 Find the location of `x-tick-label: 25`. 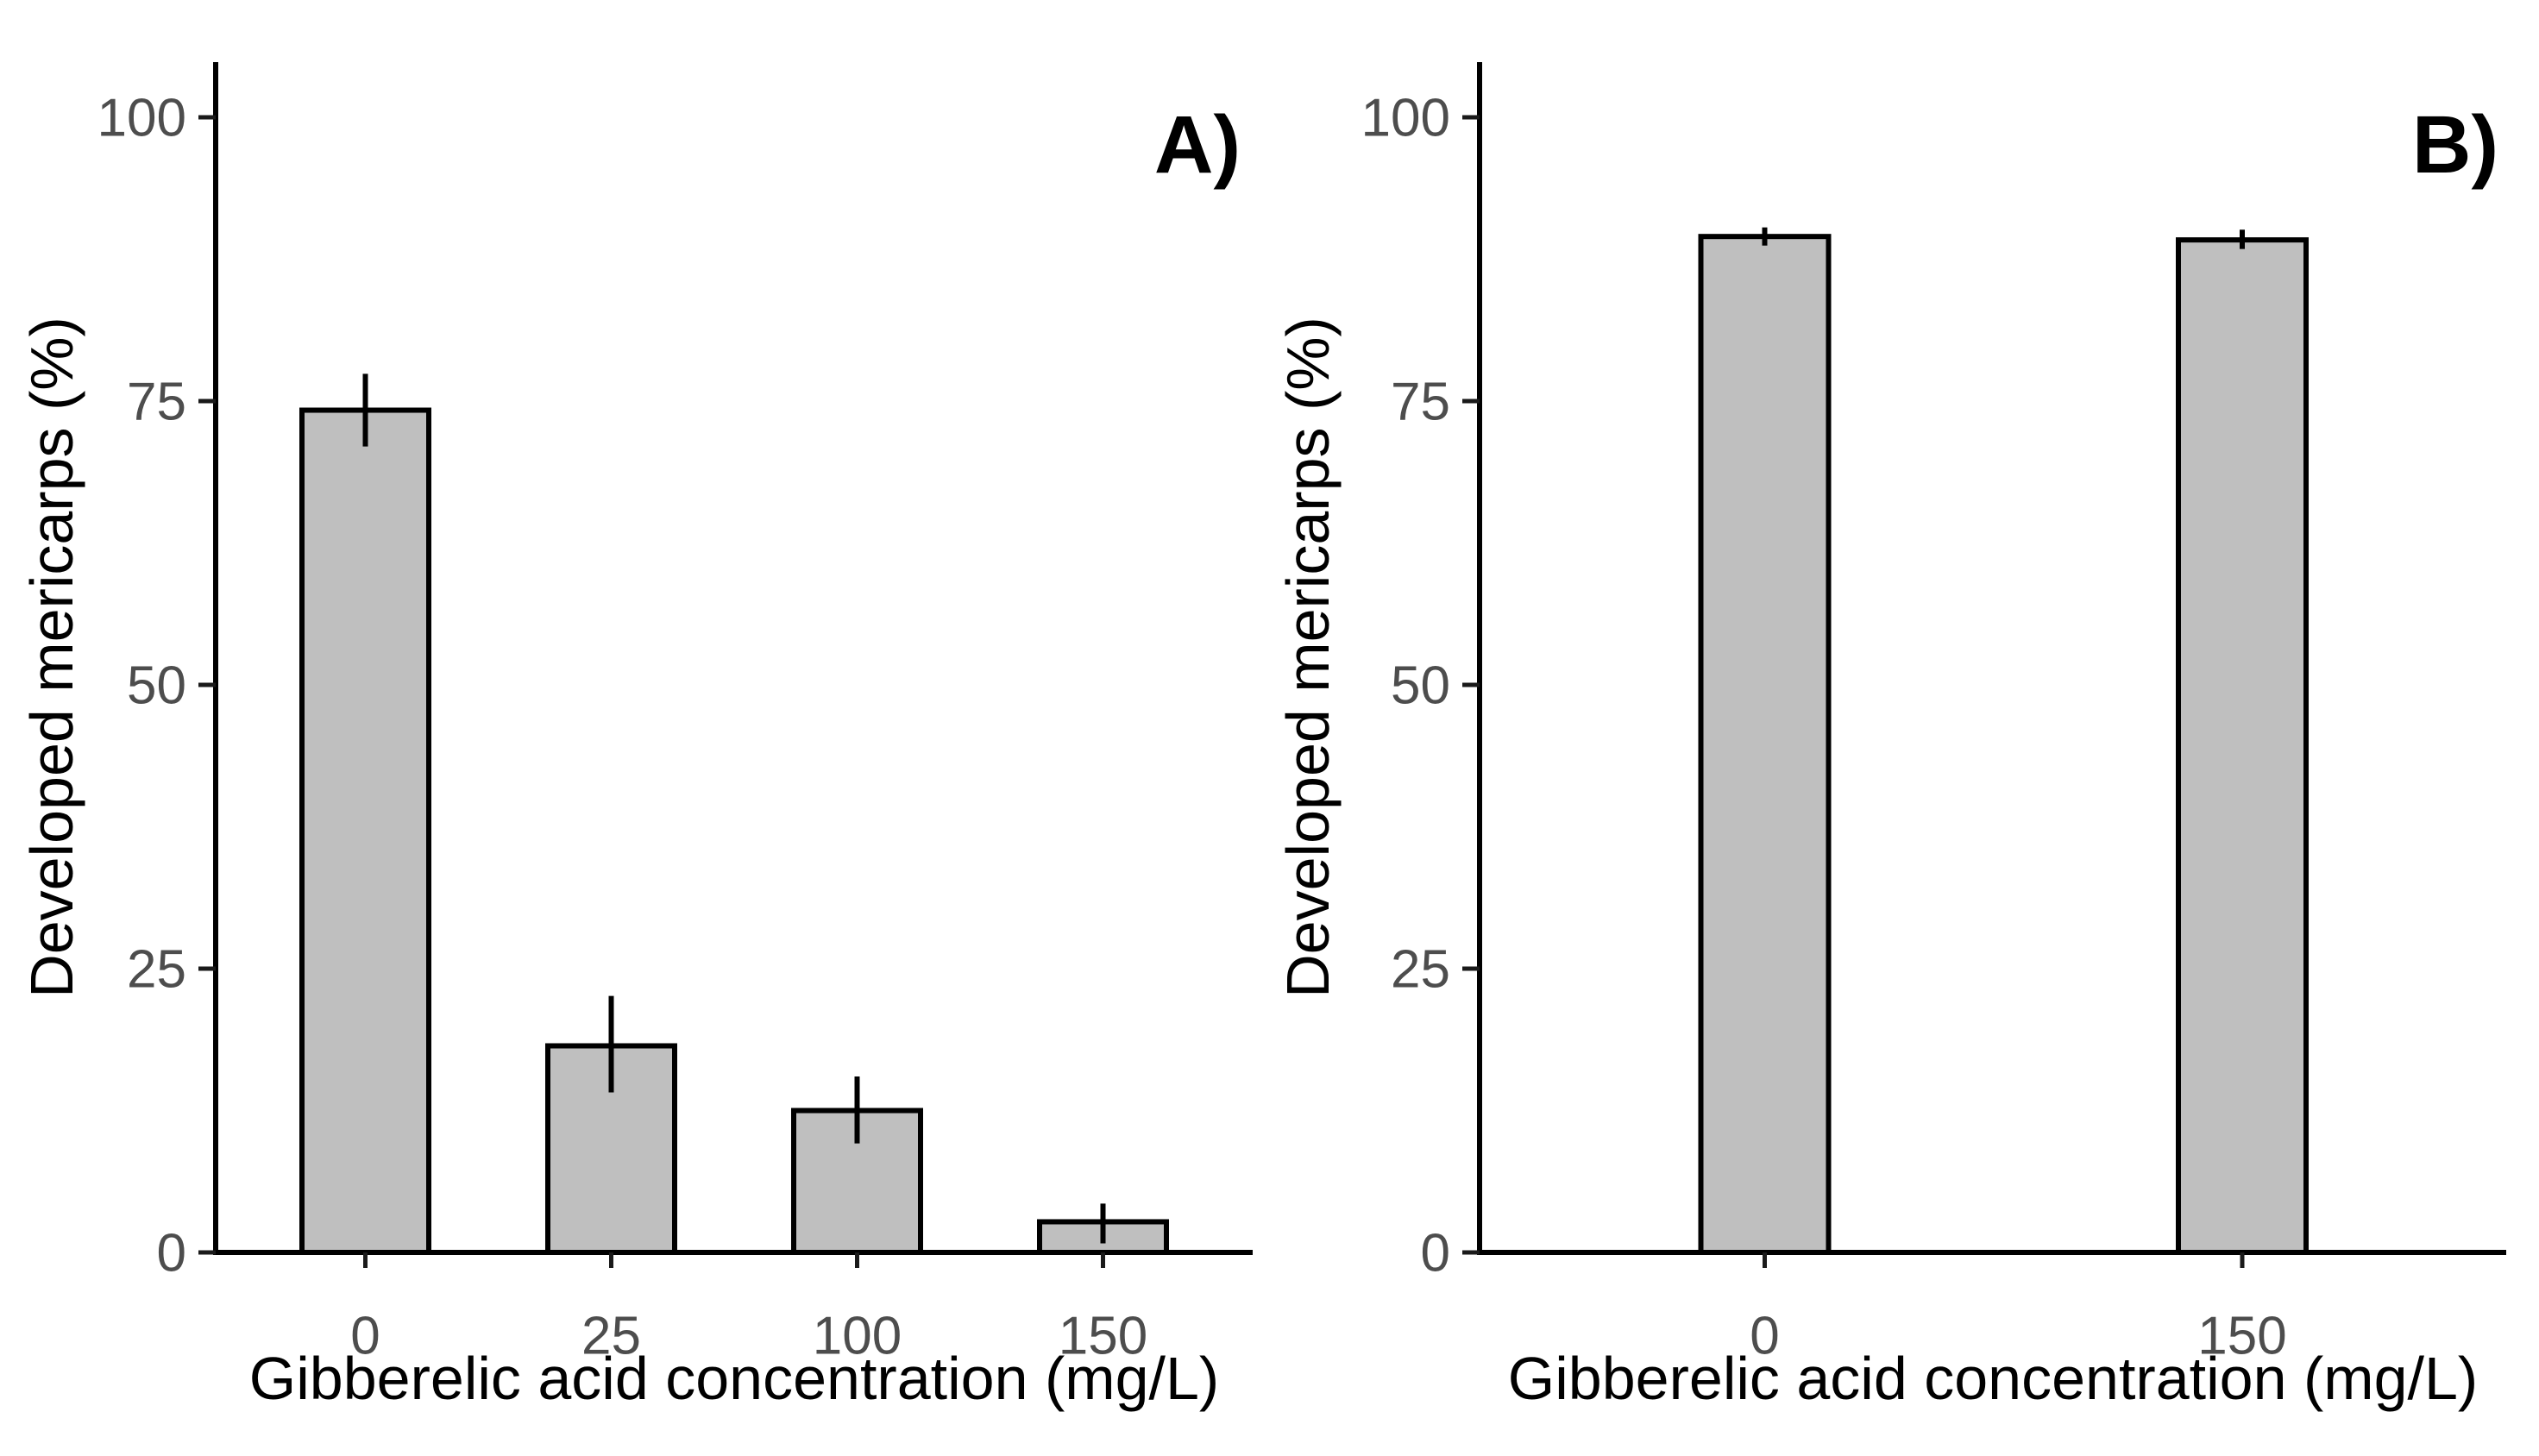

x-tick-label: 25 is located at coordinates (611, 1337).